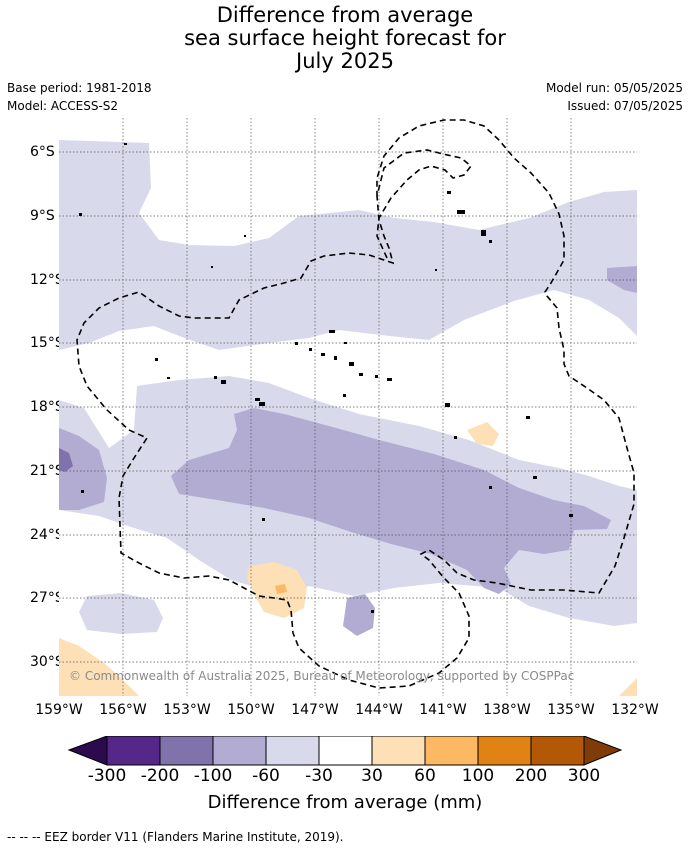 This screenshot has width=690, height=850. What do you see at coordinates (59, 710) in the screenshot?
I see `lon-label-159w: 159°W` at bounding box center [59, 710].